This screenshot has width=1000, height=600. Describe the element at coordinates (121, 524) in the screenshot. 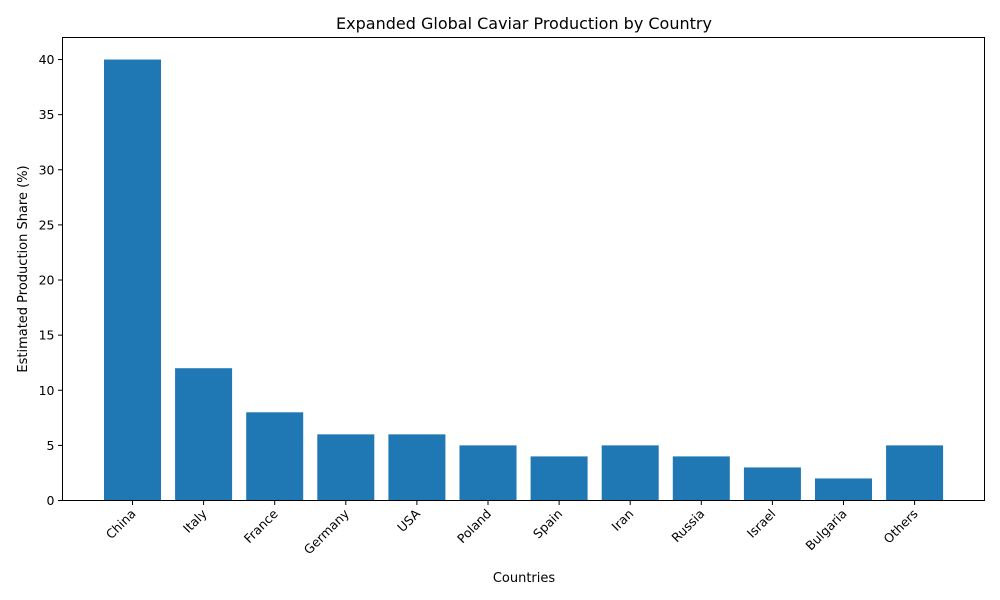

I see `x-tick-label: China` at that location.